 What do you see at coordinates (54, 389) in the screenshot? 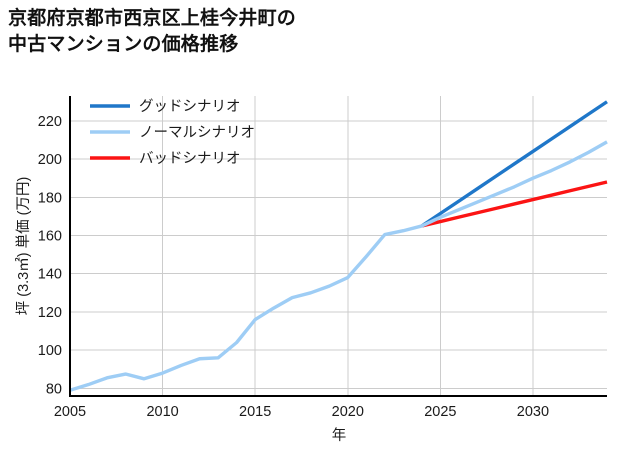
I see `y-tick-label: 80` at bounding box center [54, 389].